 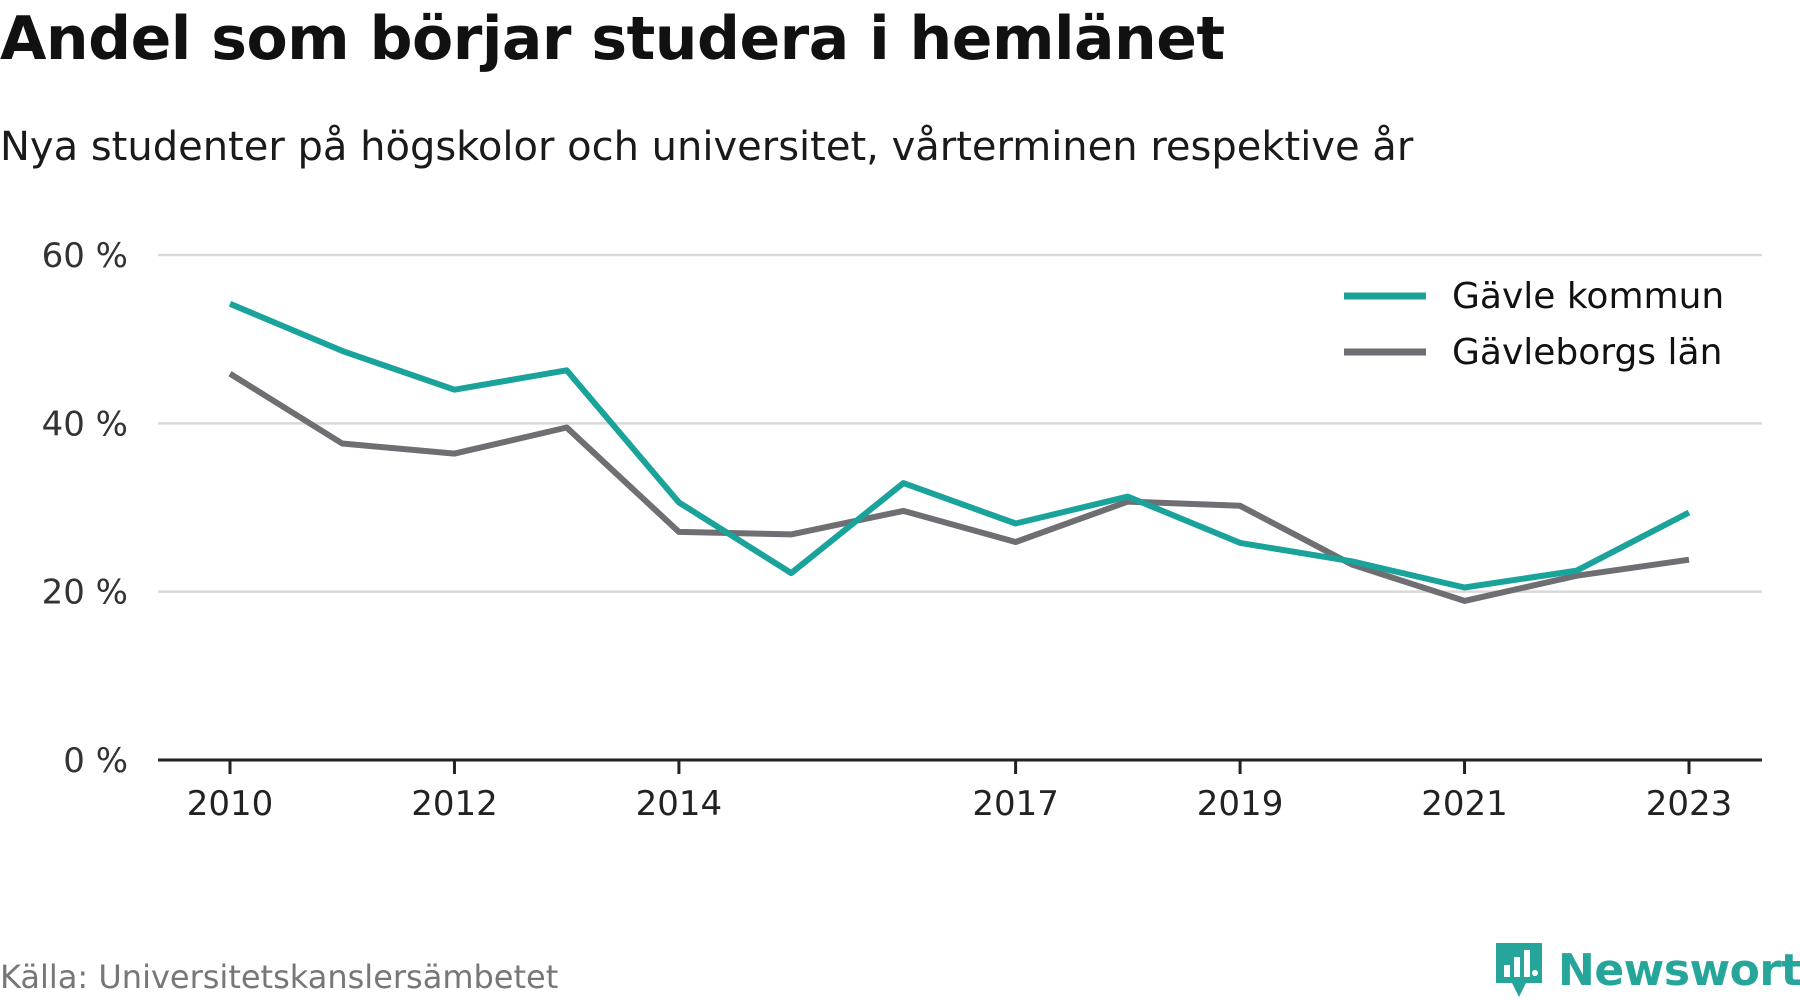 I want to click on y-tick-label: 40 %, so click(x=85, y=424).